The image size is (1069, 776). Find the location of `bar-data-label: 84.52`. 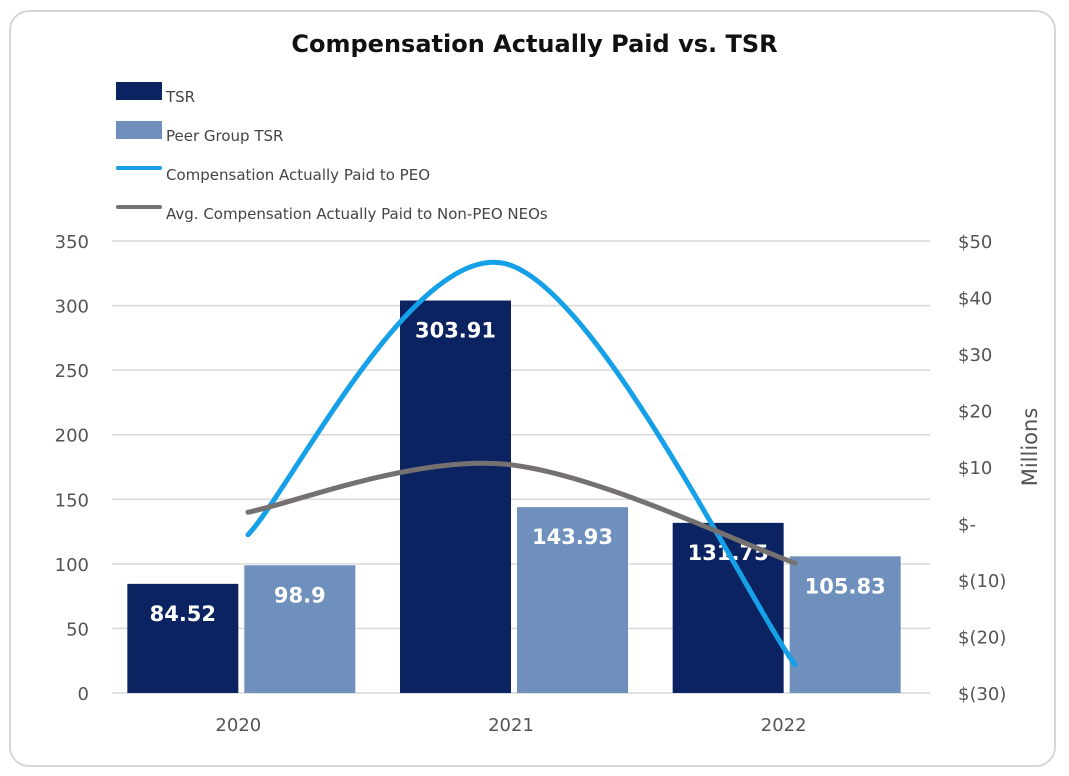

bar-data-label: 84.52 is located at coordinates (183, 614).